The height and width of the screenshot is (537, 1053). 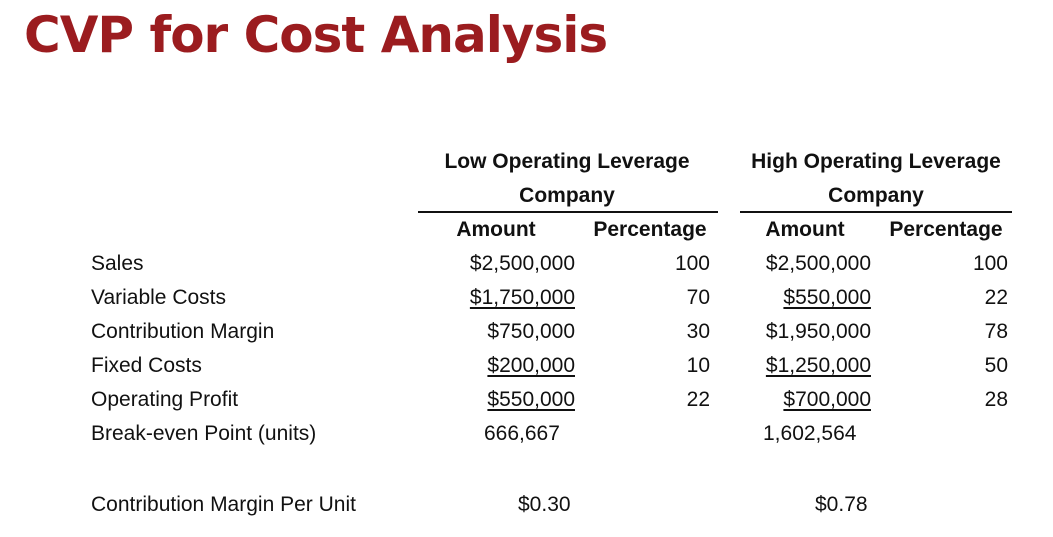 What do you see at coordinates (805, 229) in the screenshot?
I see `column-header-high-amount: Amount` at bounding box center [805, 229].